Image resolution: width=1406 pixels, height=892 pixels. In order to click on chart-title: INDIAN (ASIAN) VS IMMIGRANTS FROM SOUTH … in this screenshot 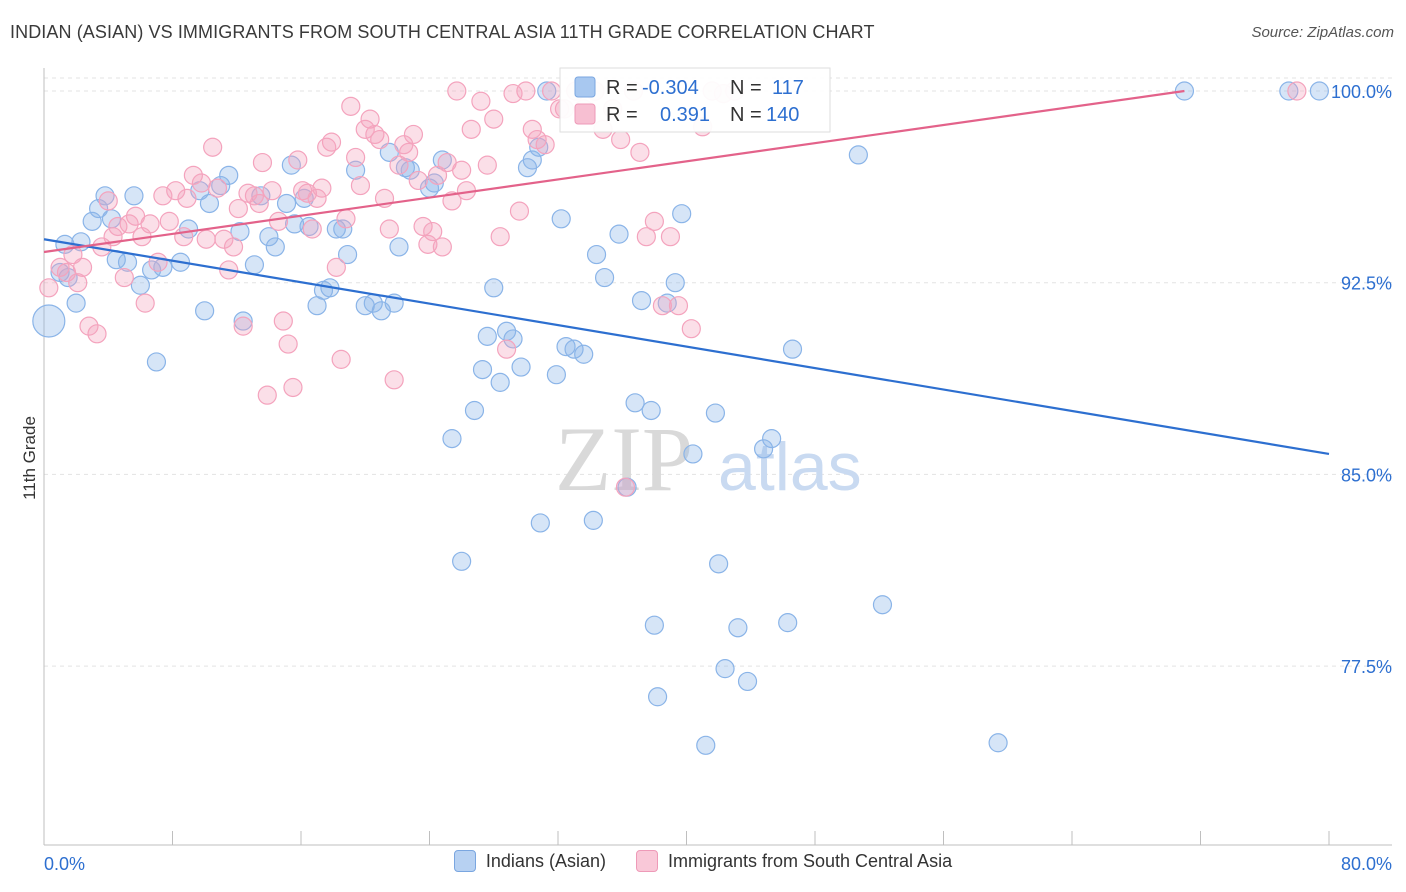, I will do `click(442, 32)`.